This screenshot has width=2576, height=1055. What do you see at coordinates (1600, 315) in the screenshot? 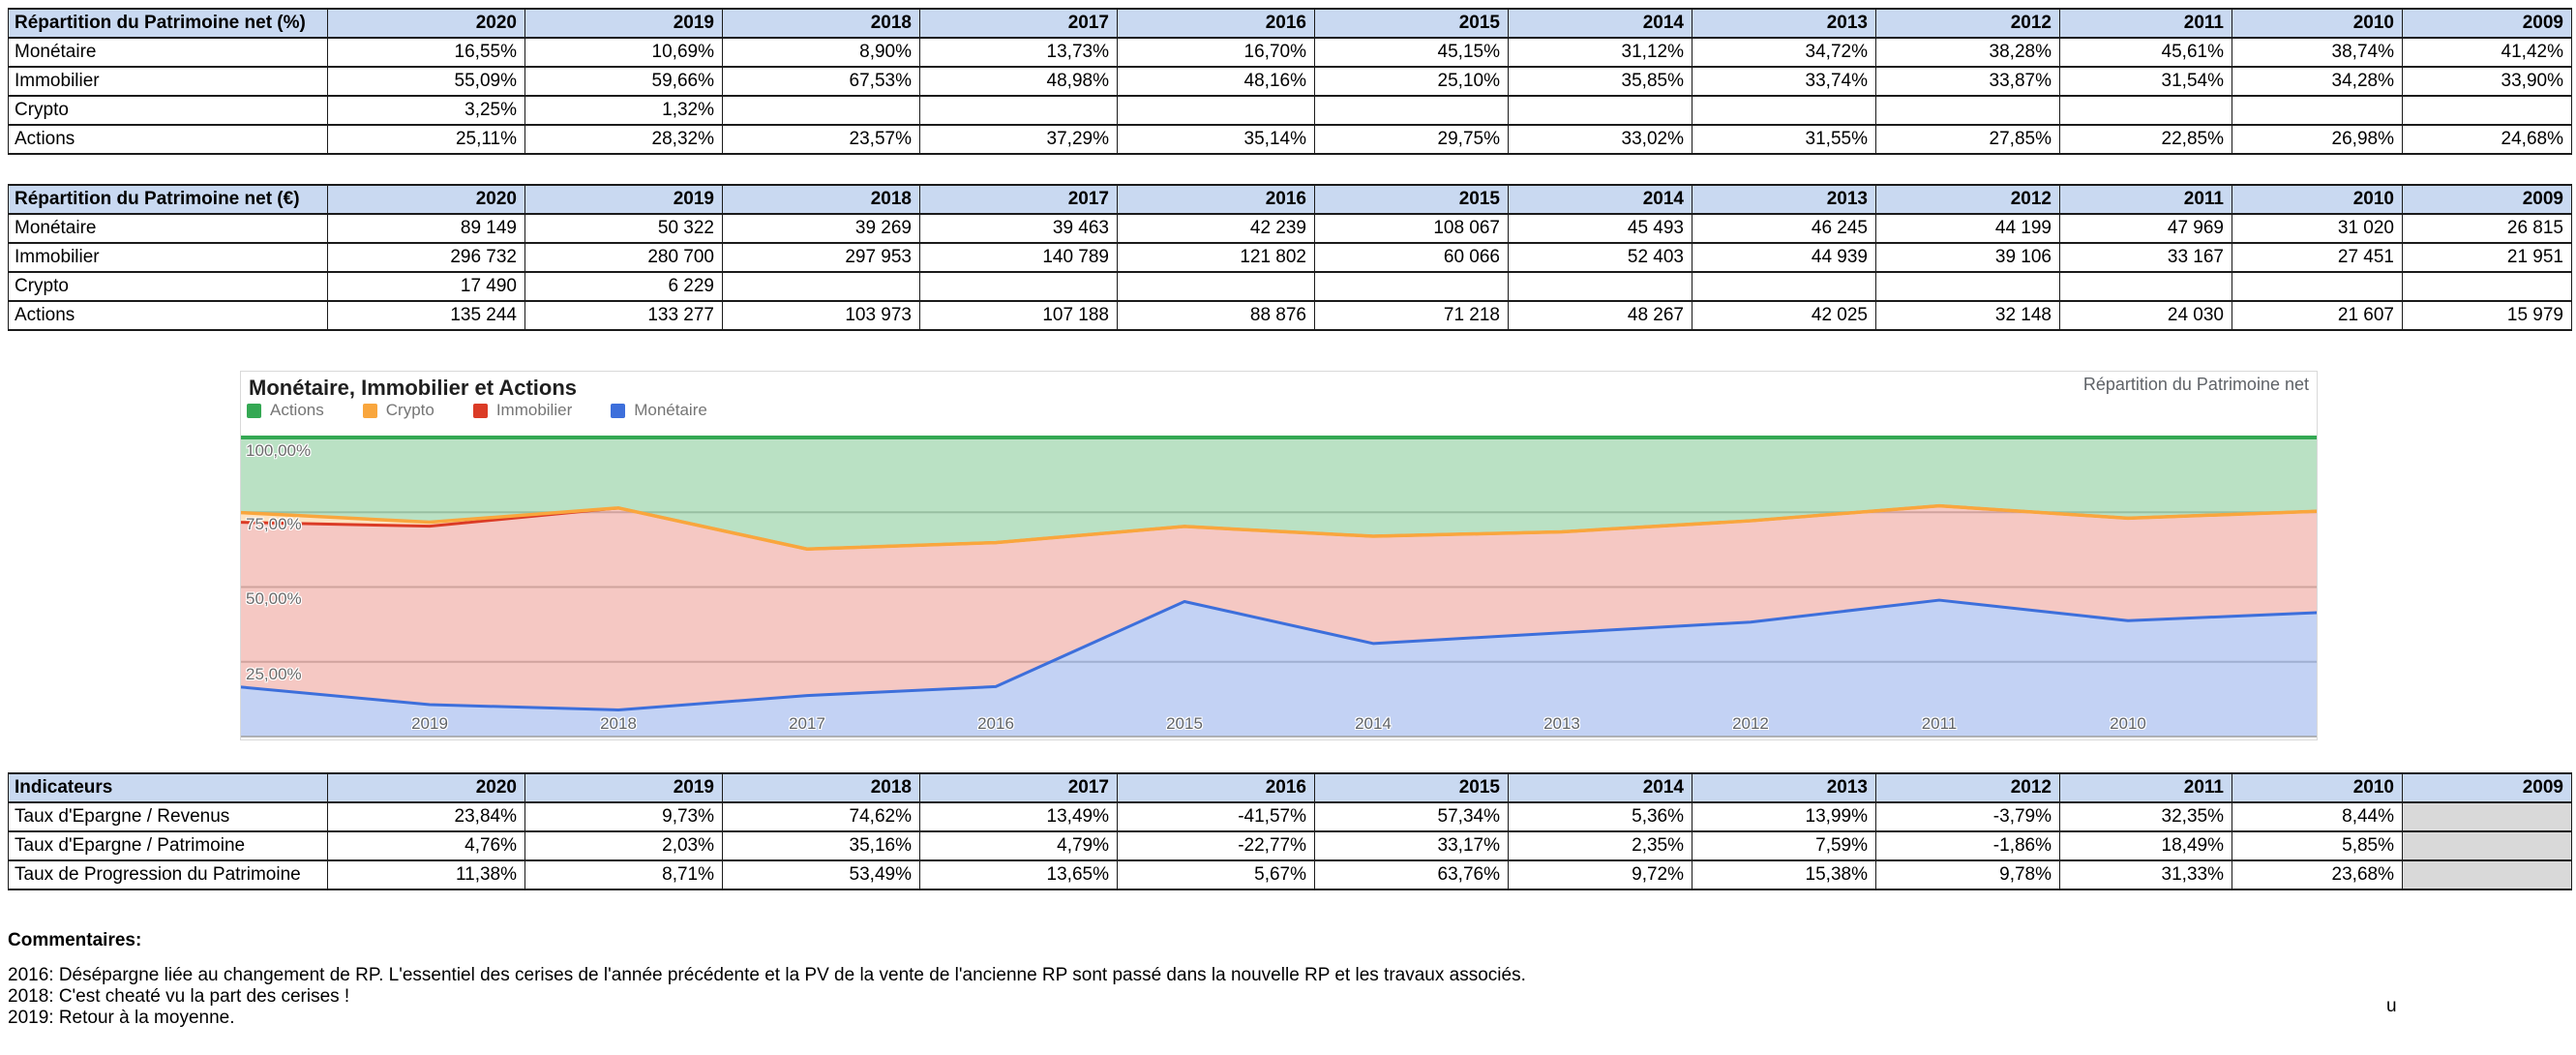
I see `value-cell: 48 267` at bounding box center [1600, 315].